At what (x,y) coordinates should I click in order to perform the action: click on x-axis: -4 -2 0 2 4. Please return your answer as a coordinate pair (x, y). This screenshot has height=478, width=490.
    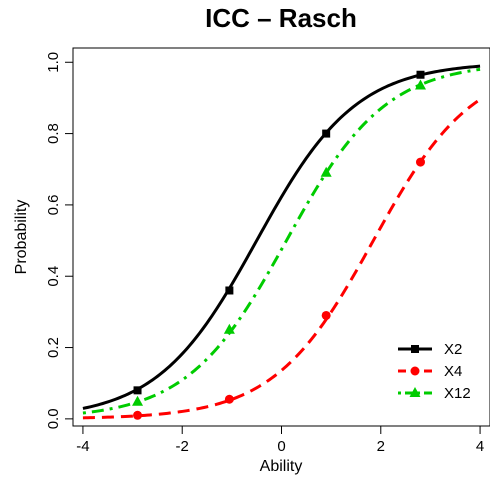
    Looking at the image, I should click on (280, 440).